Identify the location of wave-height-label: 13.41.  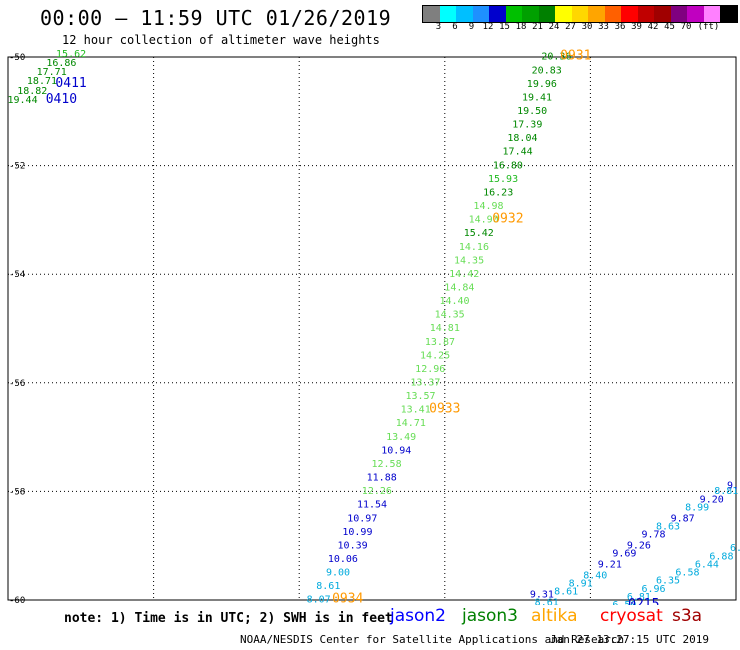
(416, 410).